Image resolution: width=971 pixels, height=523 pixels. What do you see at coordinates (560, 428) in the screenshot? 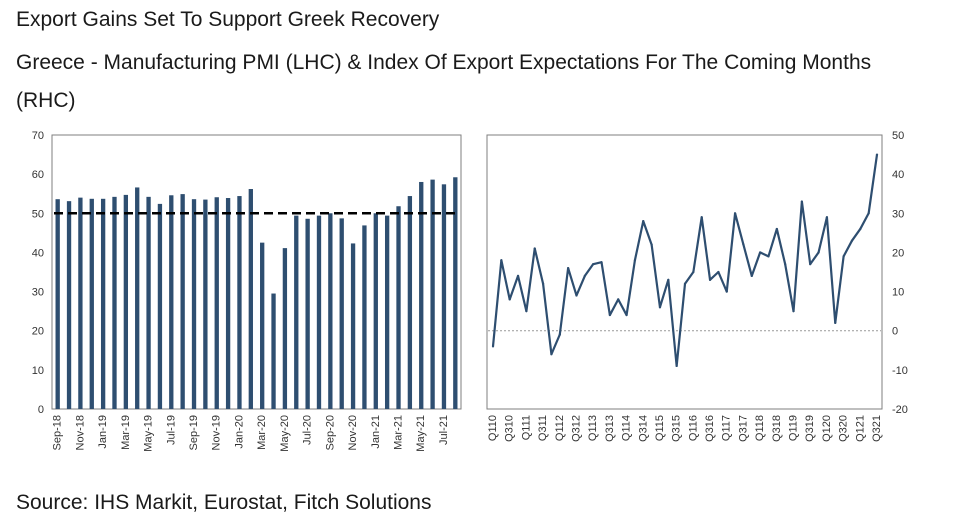
I see `export-x-tick-label: Q112` at bounding box center [560, 428].